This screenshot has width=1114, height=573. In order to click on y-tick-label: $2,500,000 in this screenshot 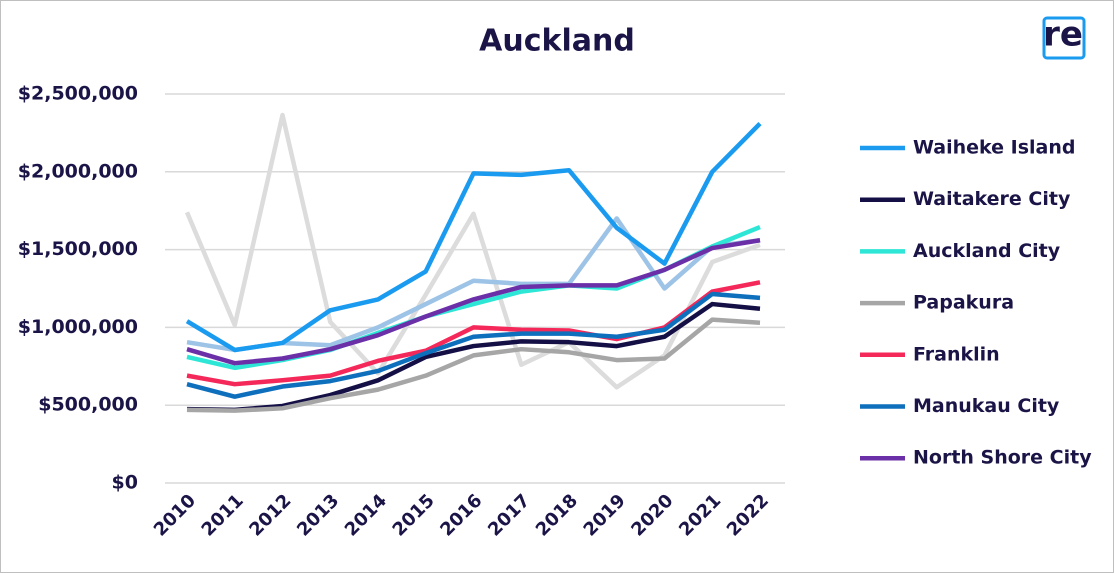, I will do `click(78, 94)`.